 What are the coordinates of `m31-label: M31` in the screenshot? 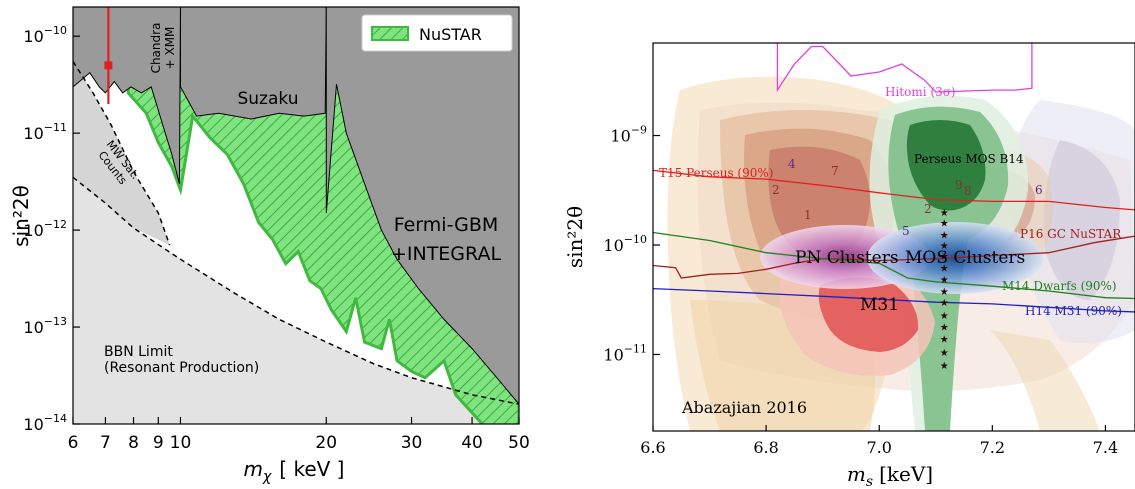 It's located at (879, 305).